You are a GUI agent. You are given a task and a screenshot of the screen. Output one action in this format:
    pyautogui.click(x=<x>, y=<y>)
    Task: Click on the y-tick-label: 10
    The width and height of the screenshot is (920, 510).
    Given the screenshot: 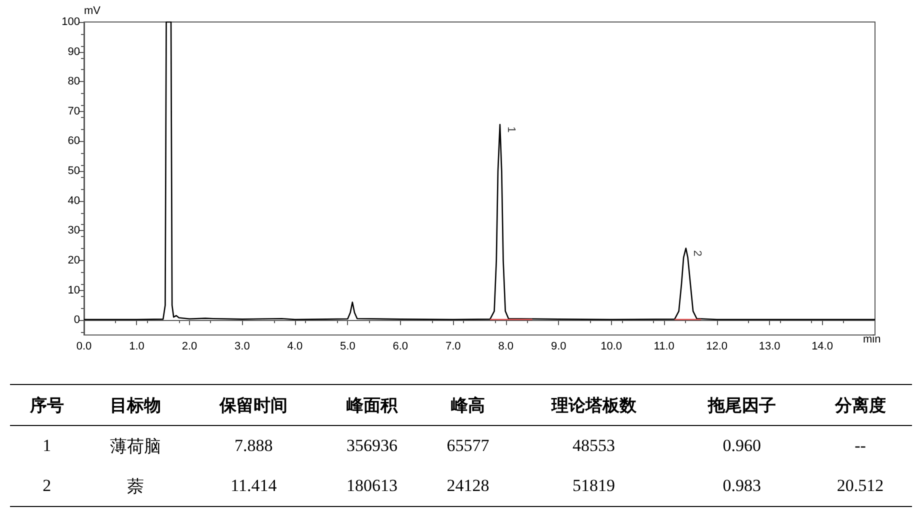 What is the action you would take?
    pyautogui.click(x=74, y=290)
    